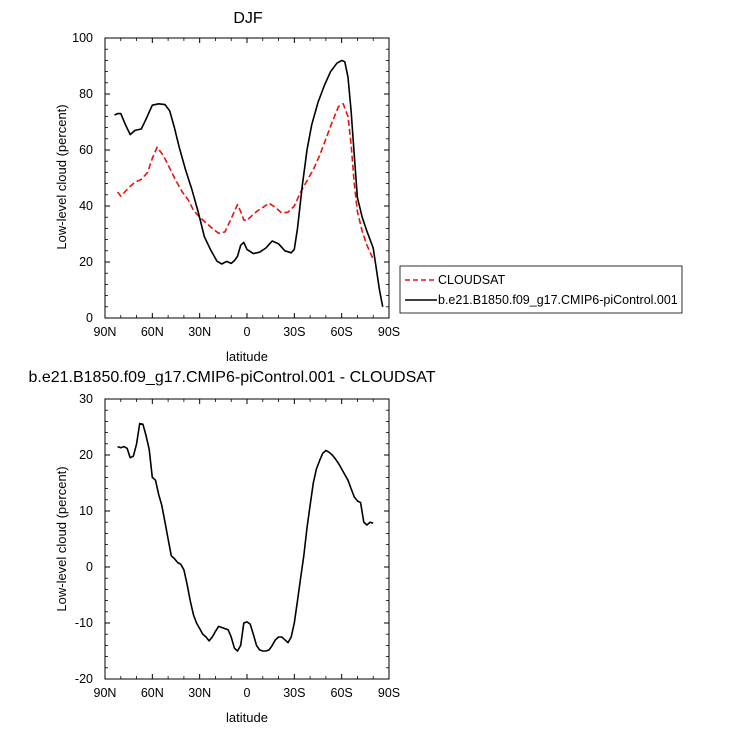 The image size is (729, 730). I want to click on top-xtick-label: 30S, so click(294, 332).